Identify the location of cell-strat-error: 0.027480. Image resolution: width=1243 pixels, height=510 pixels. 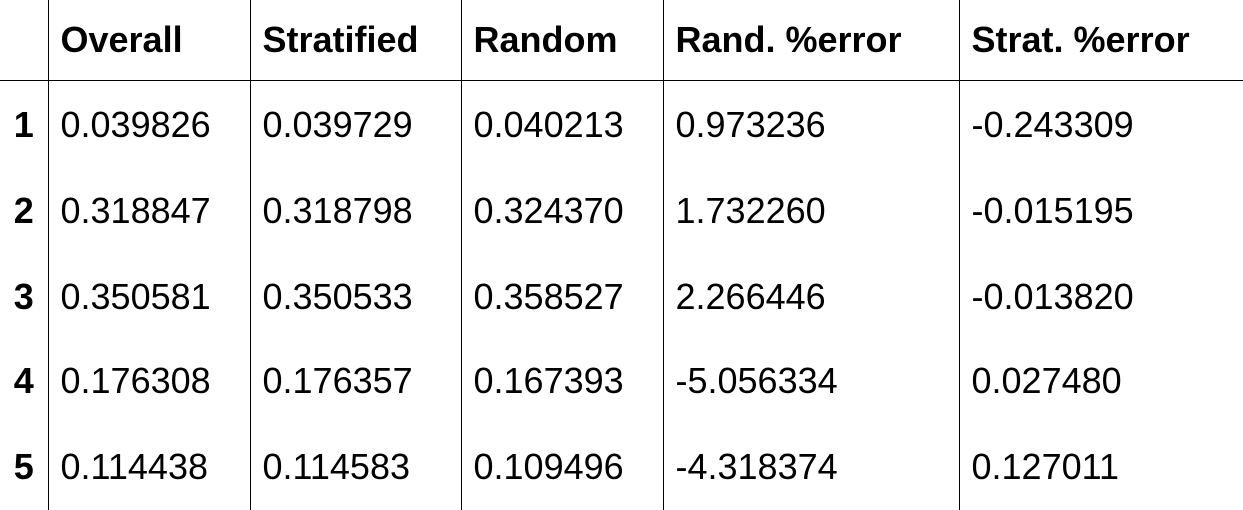
(1100, 381).